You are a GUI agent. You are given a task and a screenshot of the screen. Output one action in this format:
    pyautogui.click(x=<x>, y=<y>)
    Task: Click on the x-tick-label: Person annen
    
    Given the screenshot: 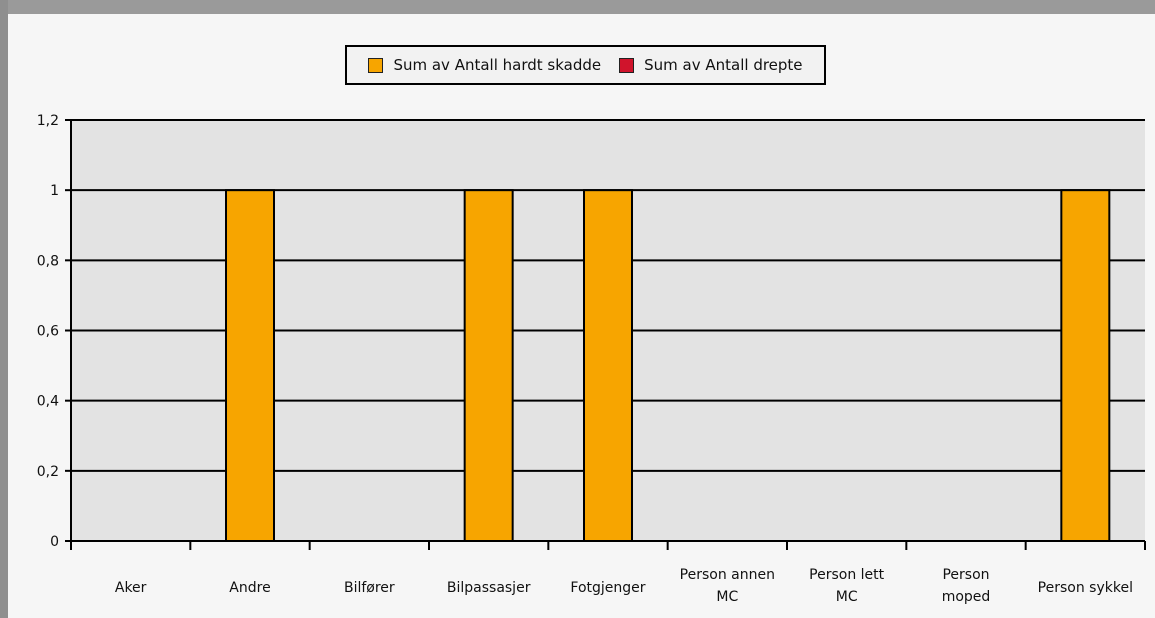 What is the action you would take?
    pyautogui.click(x=727, y=575)
    